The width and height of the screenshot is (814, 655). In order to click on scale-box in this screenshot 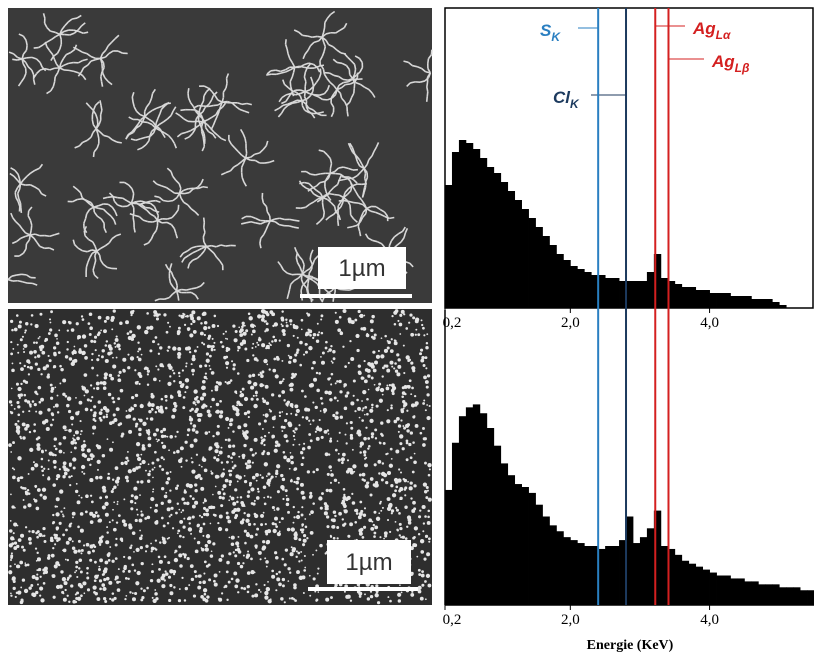, I will do `click(369, 562)`.